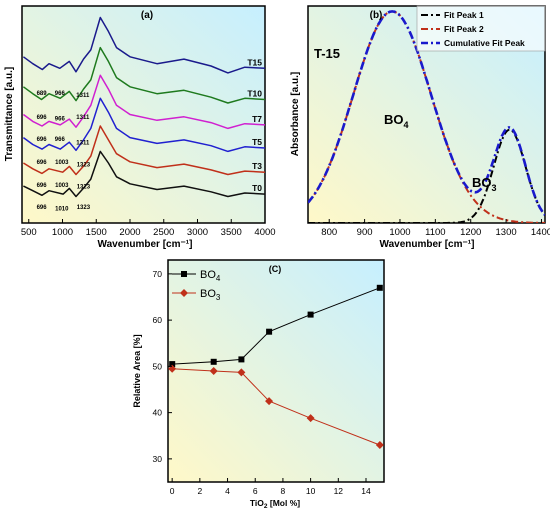  Describe the element at coordinates (42, 186) in the screenshot. I see `panel-a-peak-label-12: 696` at that location.